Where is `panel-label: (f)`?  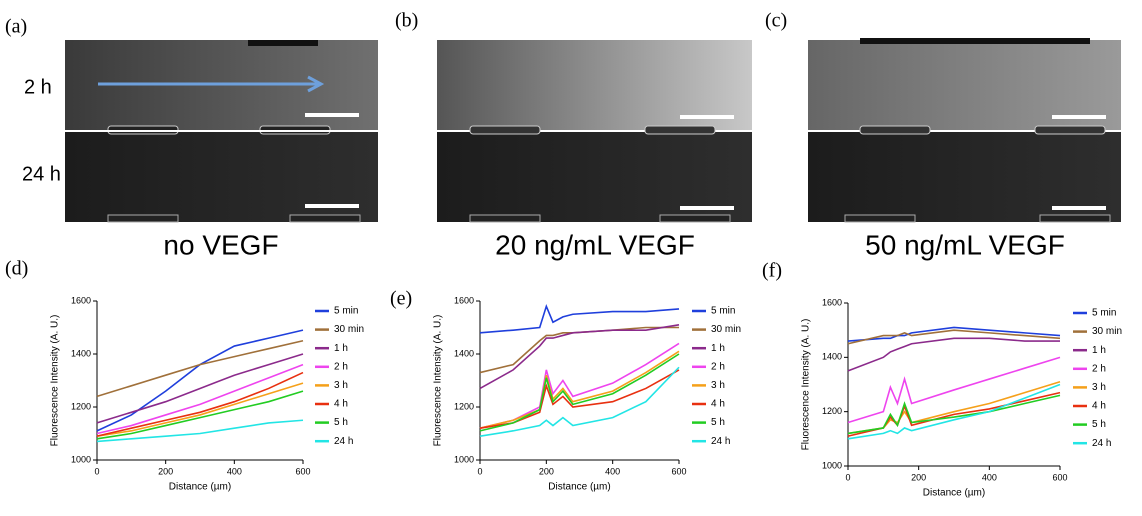 panel-label: (f) is located at coordinates (772, 271).